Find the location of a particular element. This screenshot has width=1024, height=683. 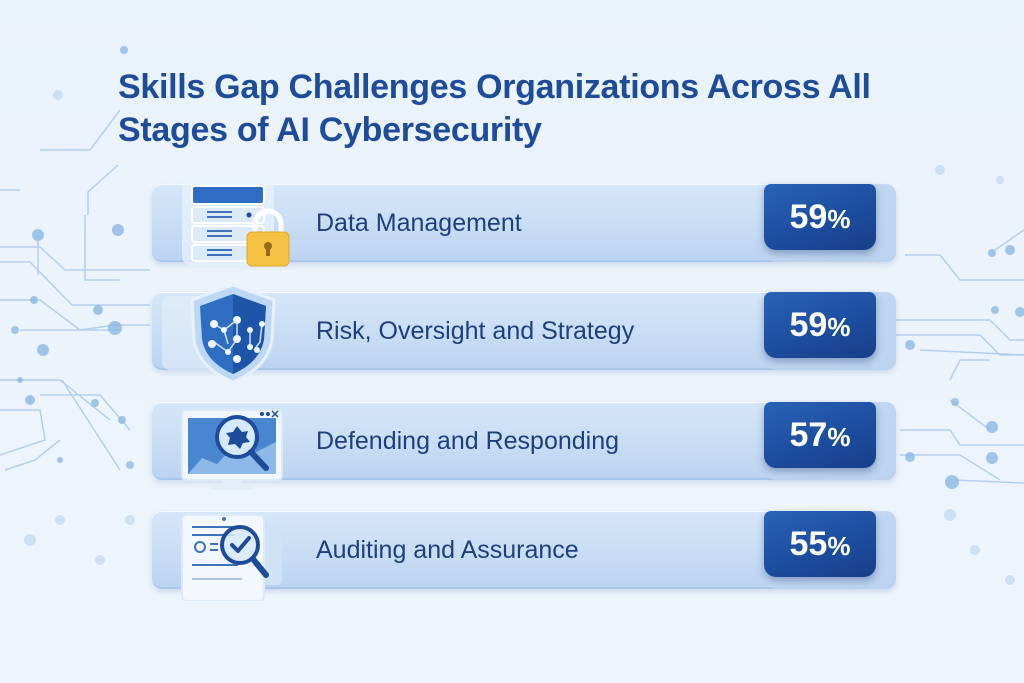

row-auditing-assurance: Auditing and Assurance 55% is located at coordinates (524, 556).